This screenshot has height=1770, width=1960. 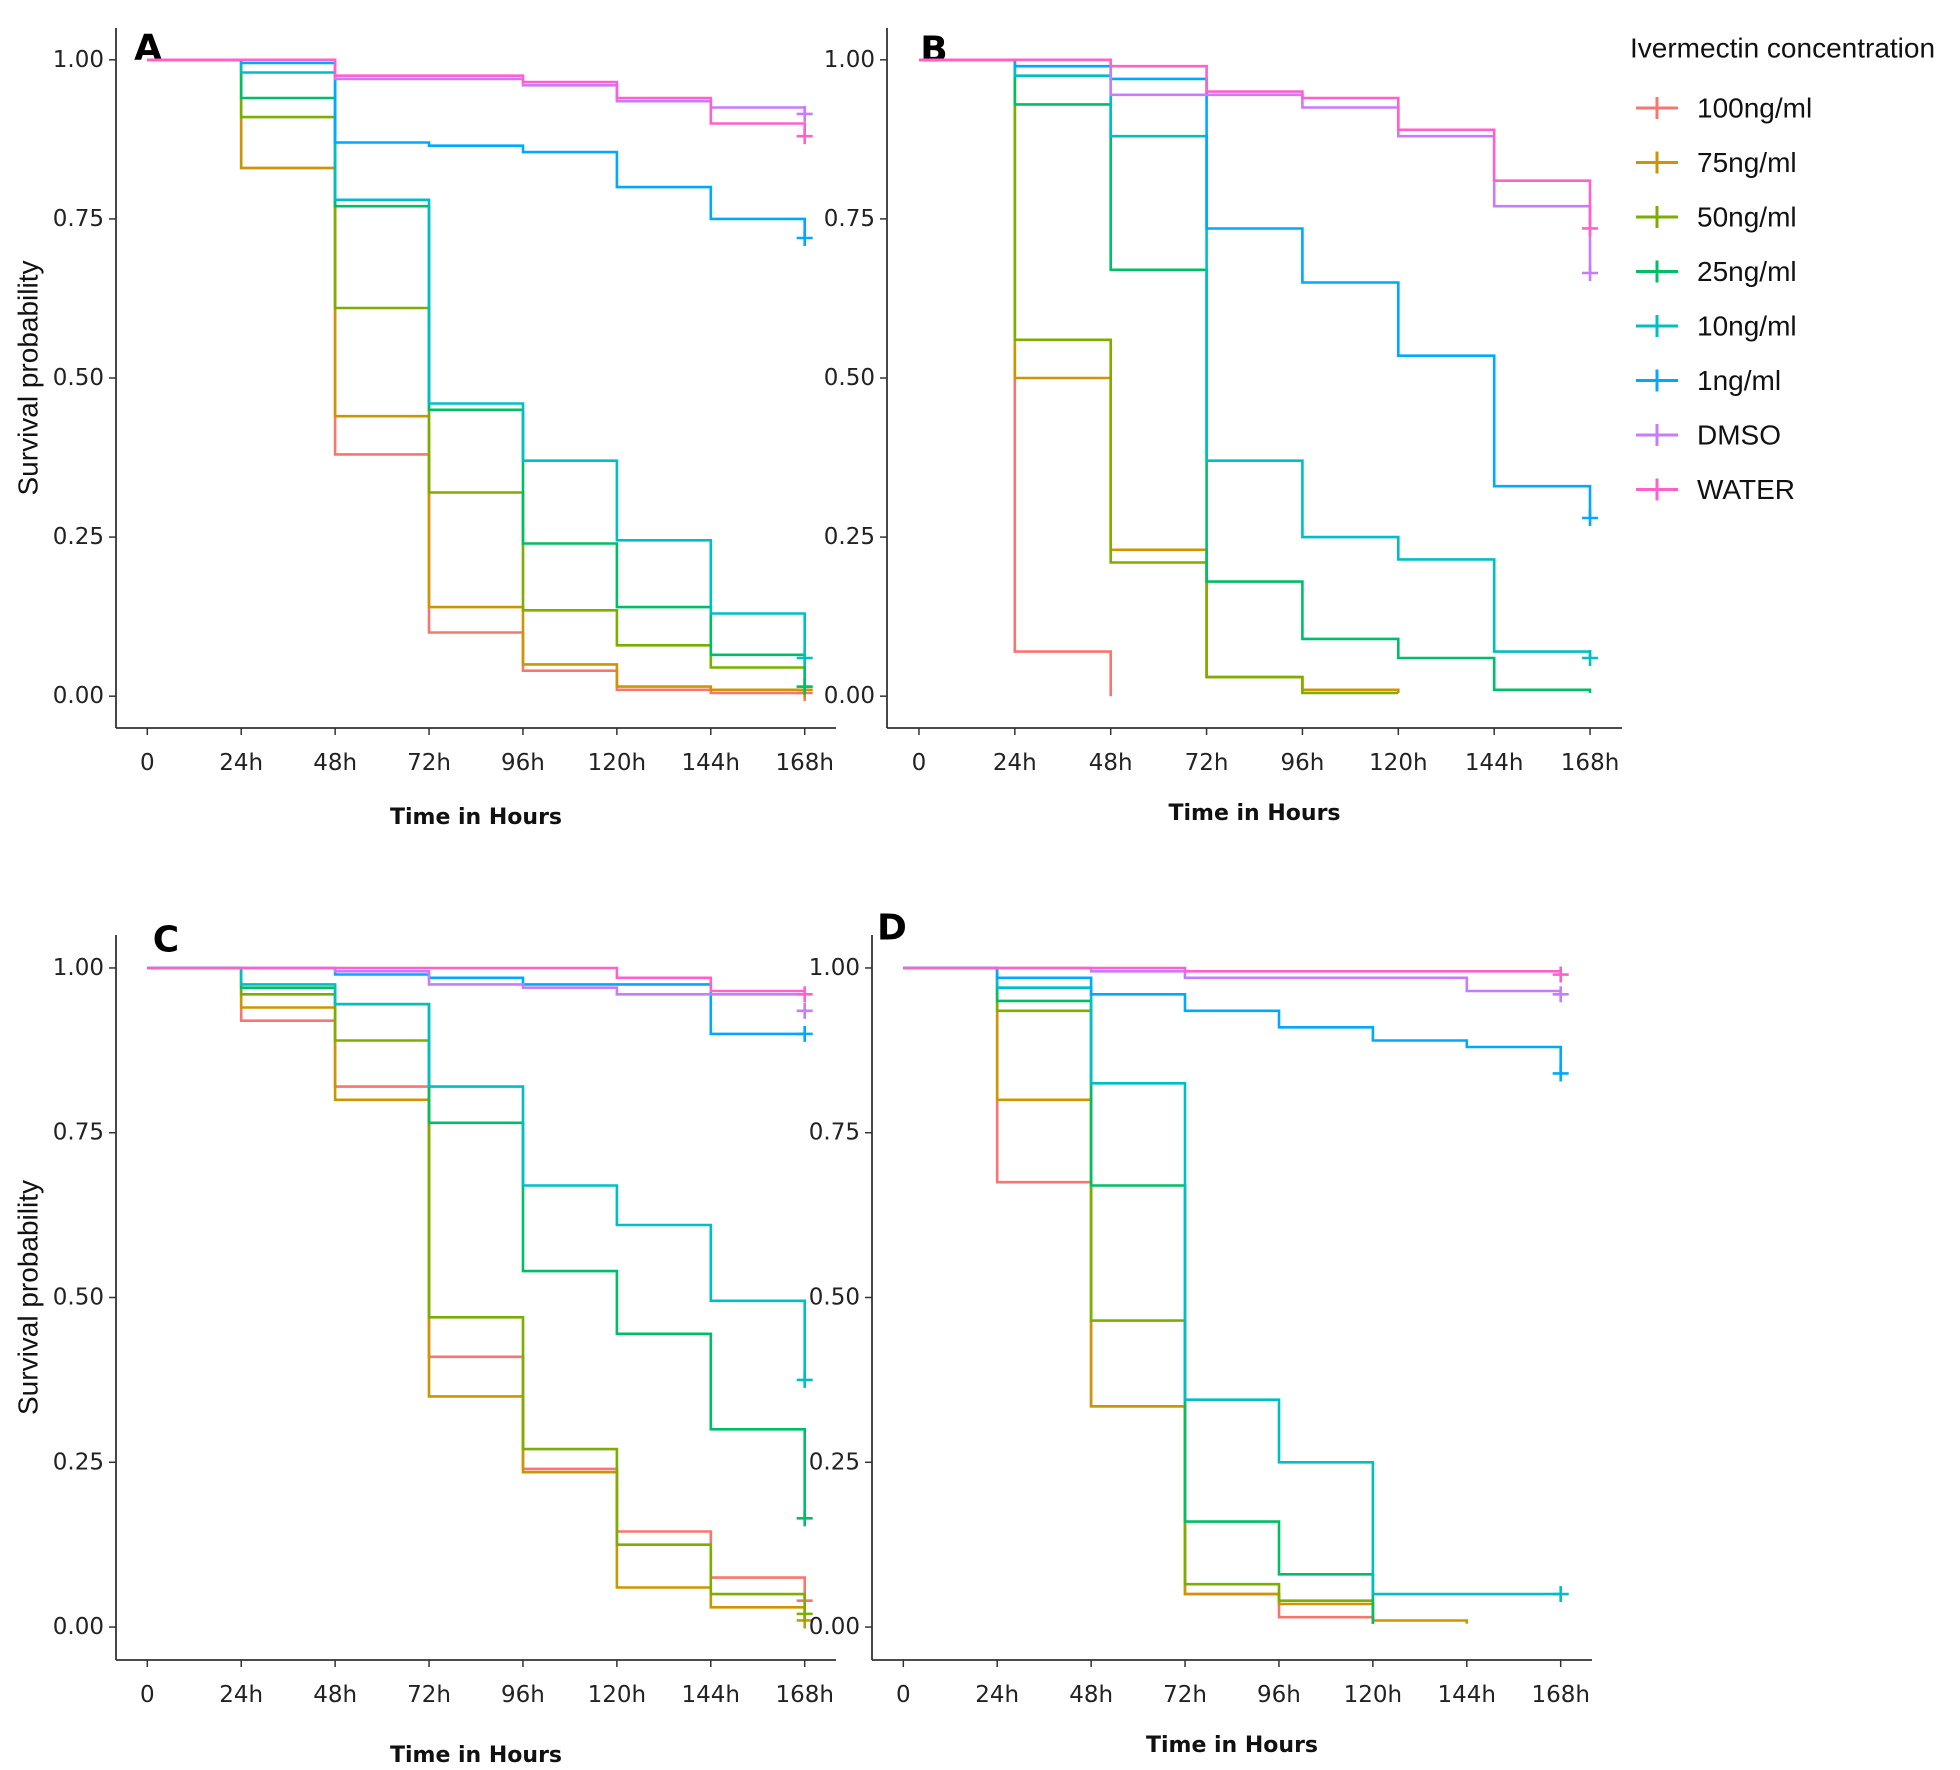 I want to click on legend-label: 1ng/ml, so click(x=1739, y=380).